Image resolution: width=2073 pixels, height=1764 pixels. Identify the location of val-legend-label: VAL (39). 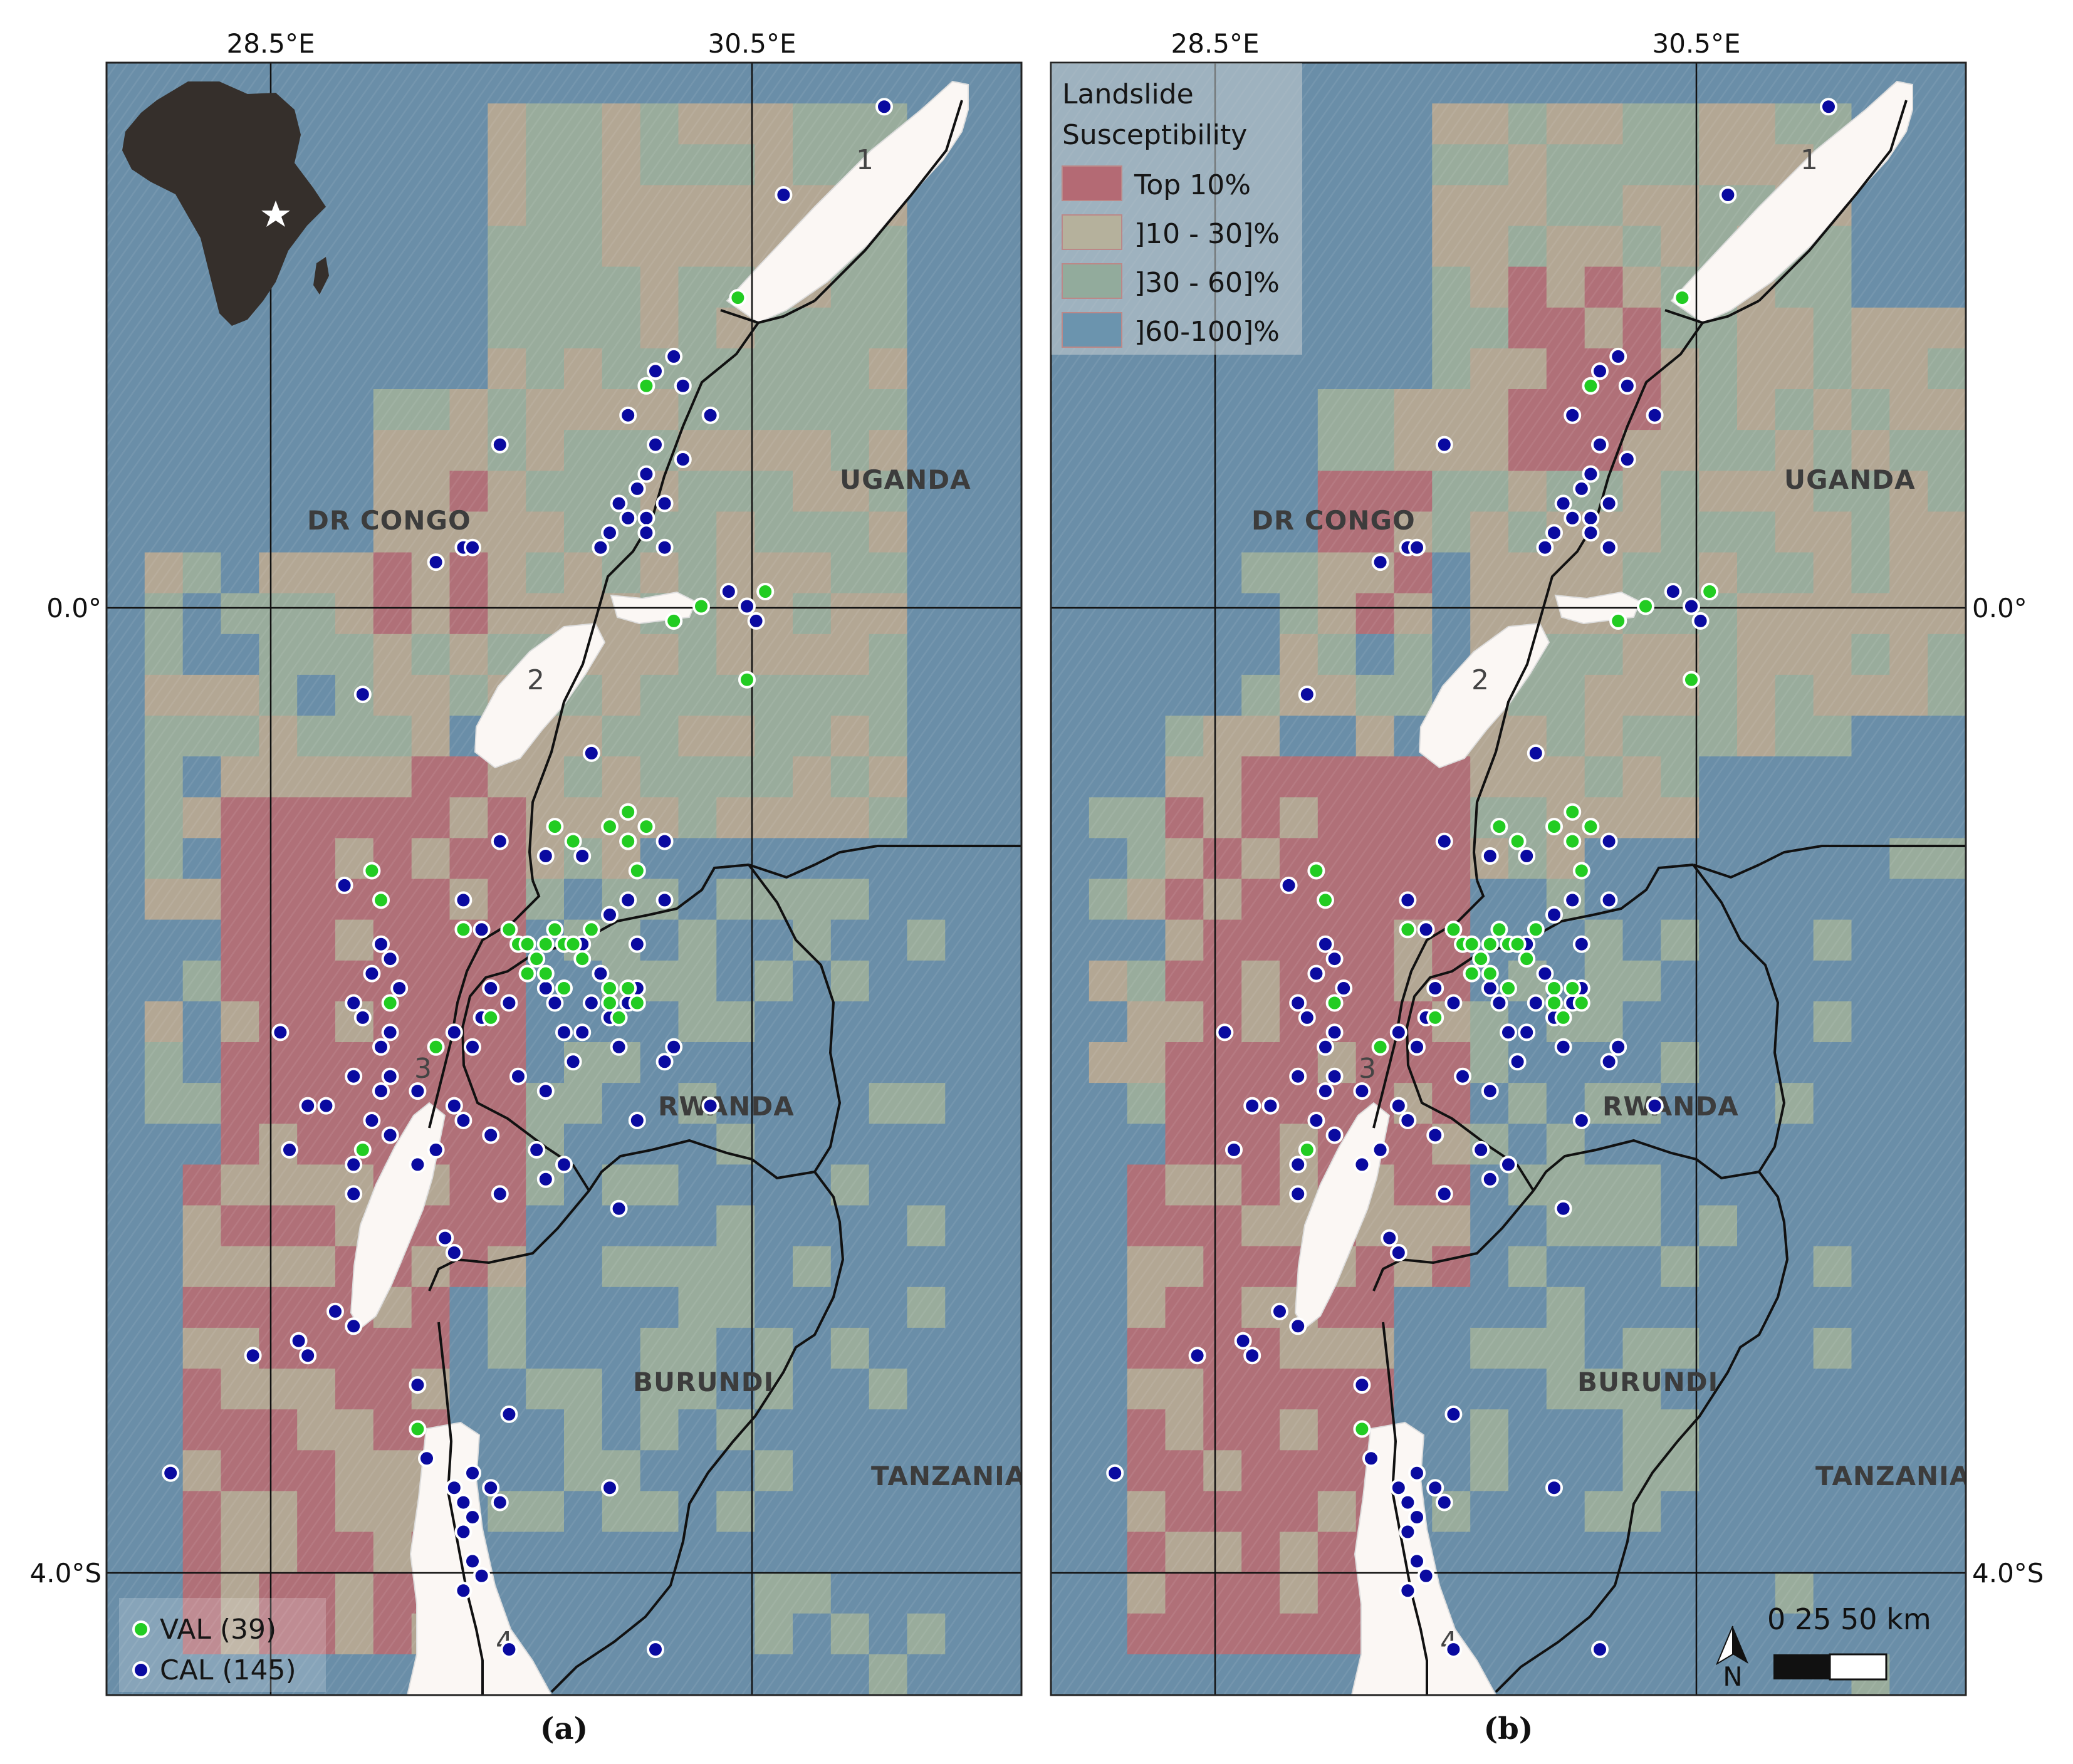
(218, 1630).